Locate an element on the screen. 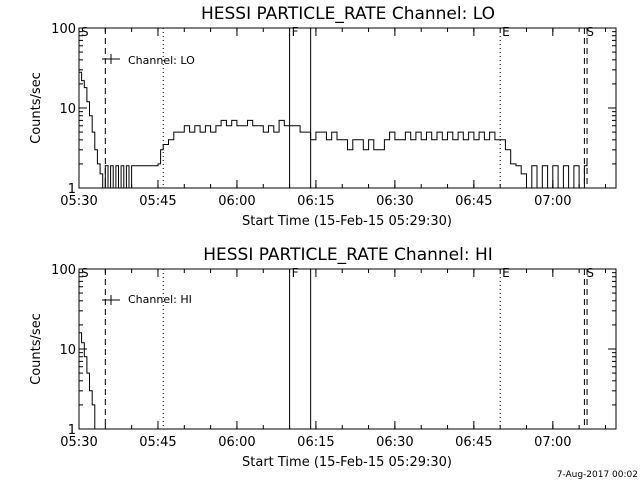  series-line is located at coordinates (87, 380).